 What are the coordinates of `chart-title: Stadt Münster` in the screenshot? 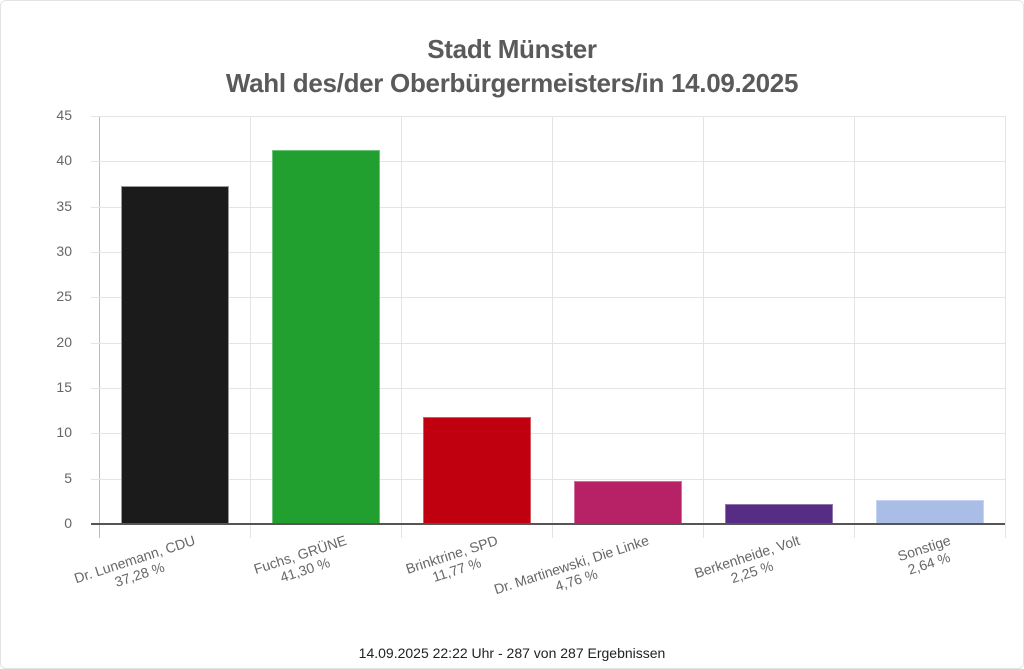 It's located at (512, 49).